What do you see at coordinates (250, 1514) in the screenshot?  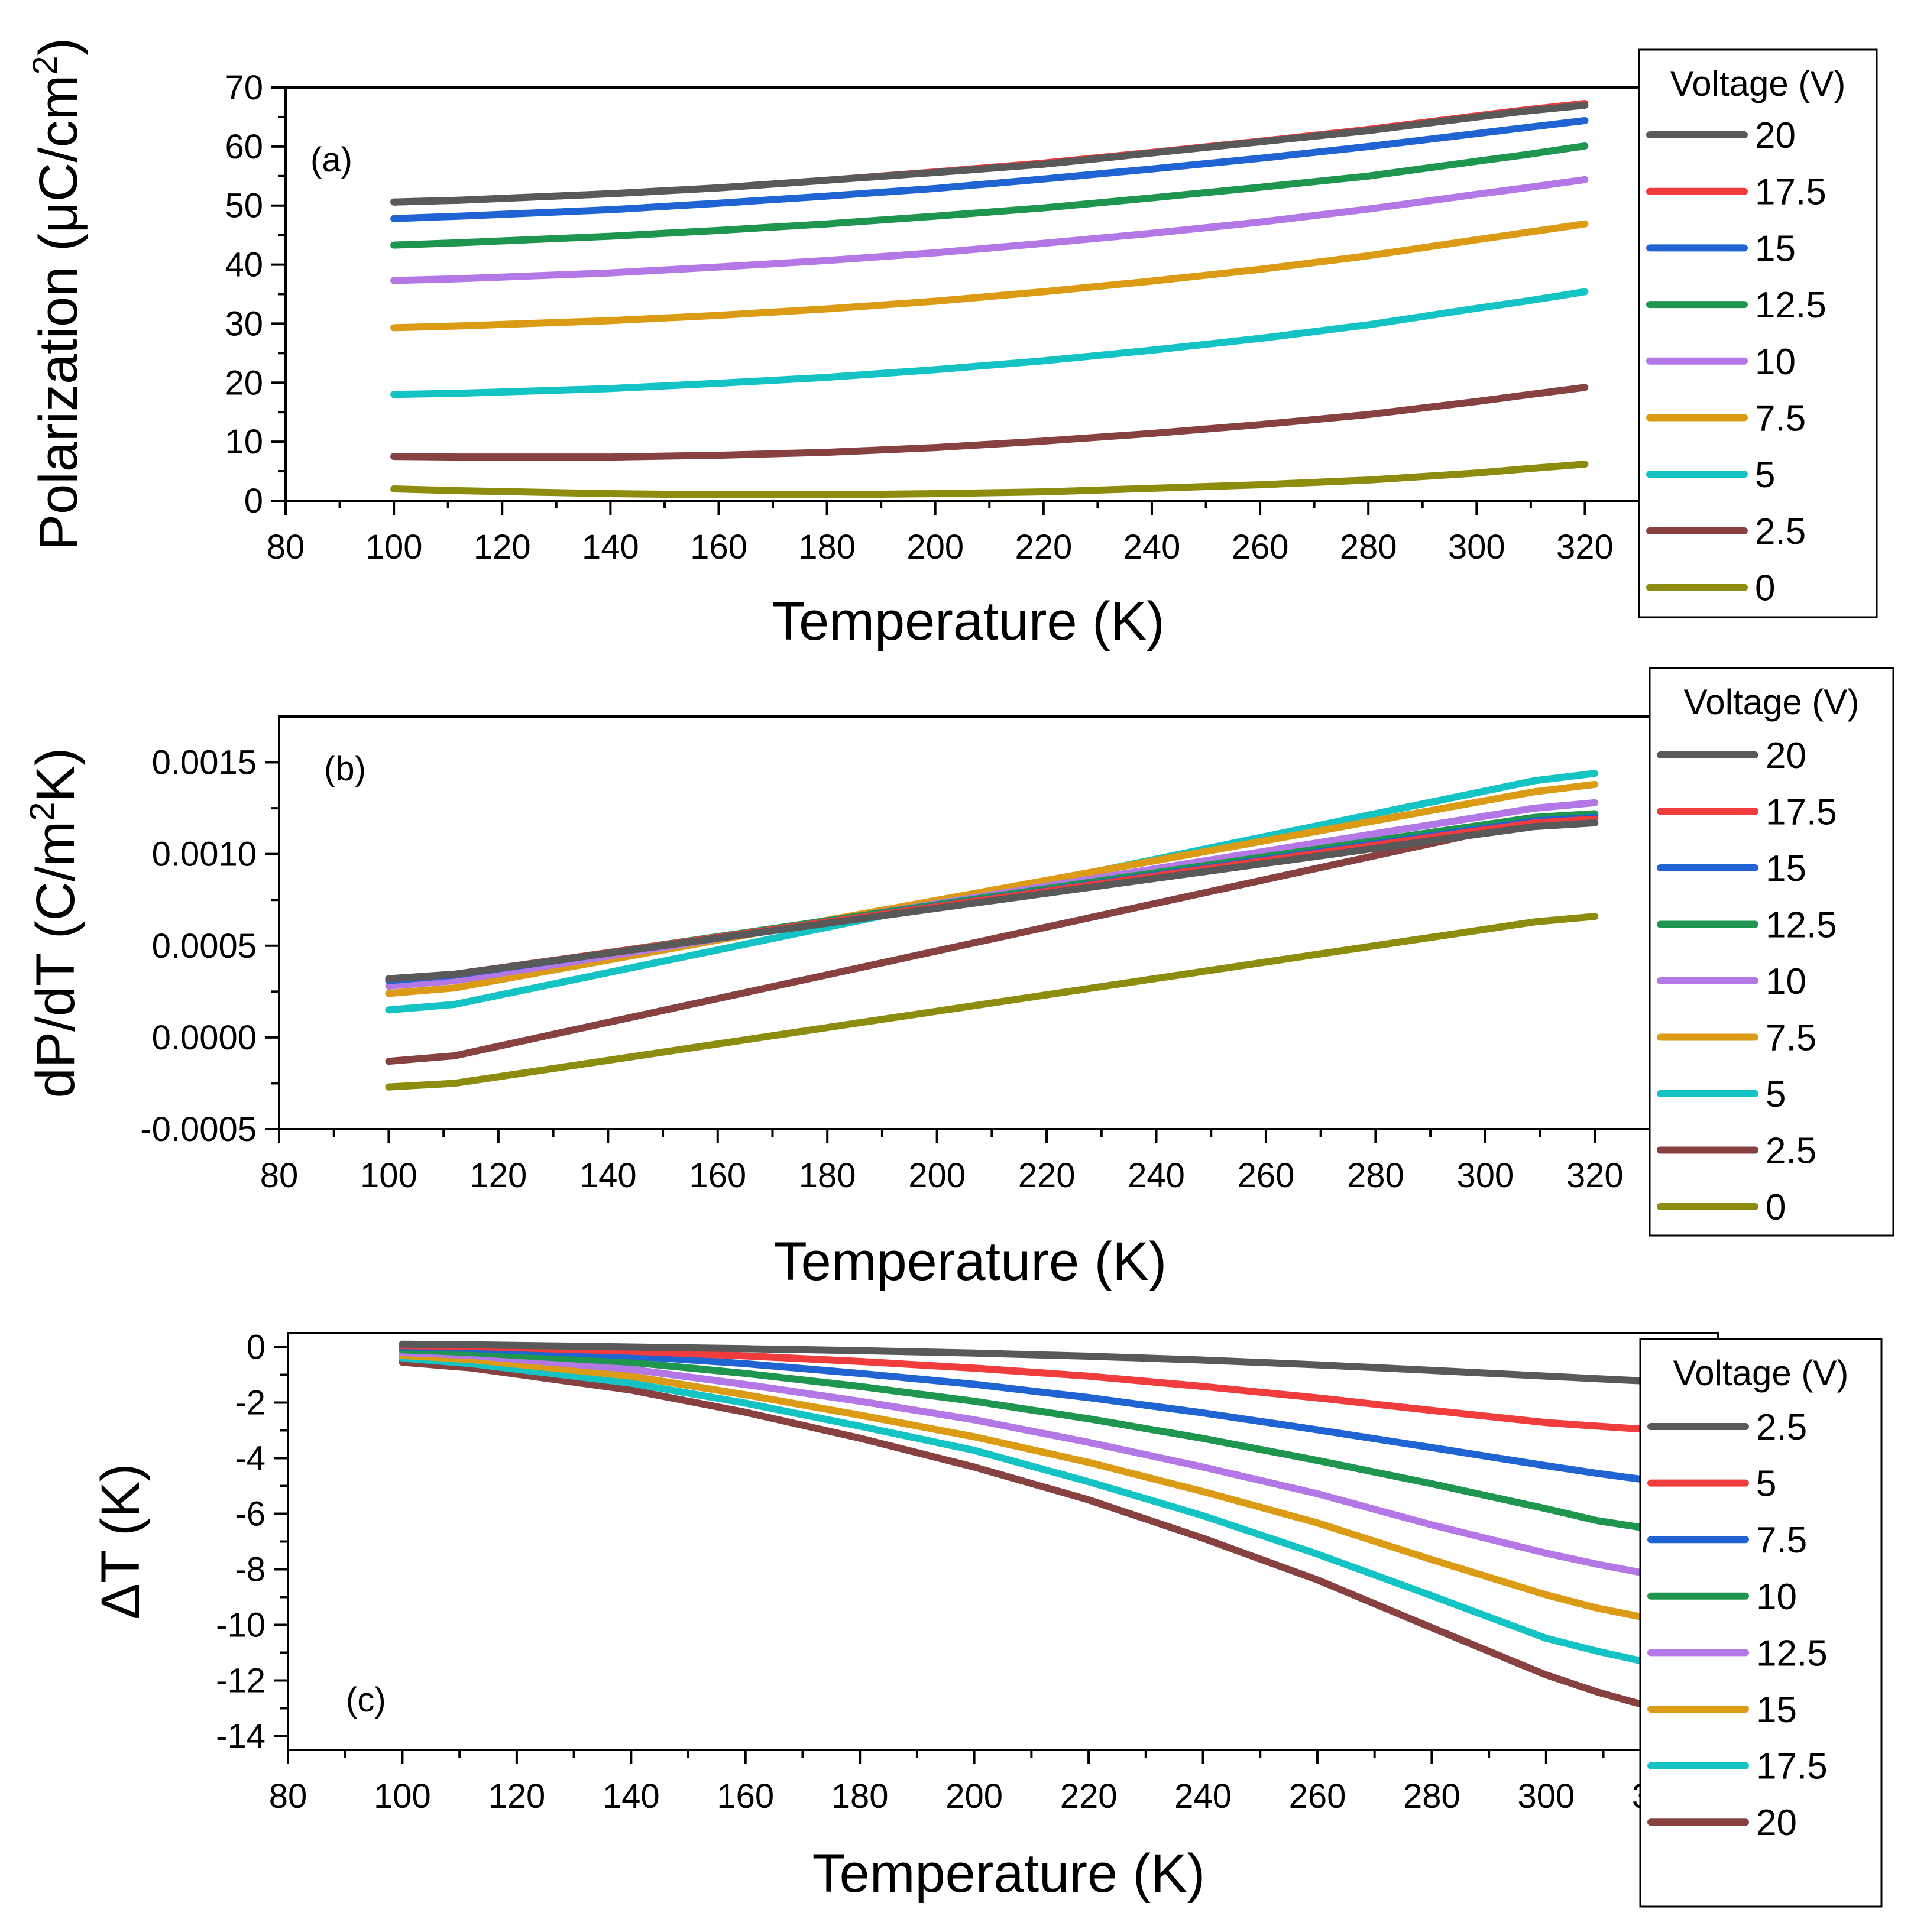 I see `y-tick-label: -6` at bounding box center [250, 1514].